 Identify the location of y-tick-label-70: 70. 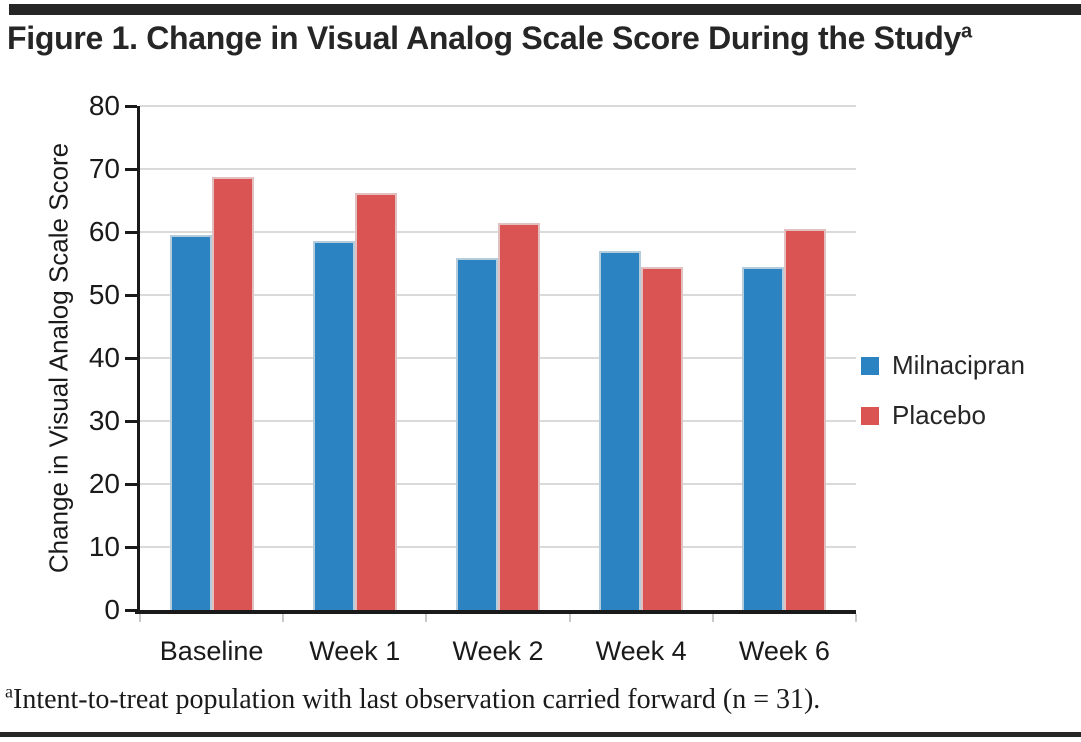
(104, 168).